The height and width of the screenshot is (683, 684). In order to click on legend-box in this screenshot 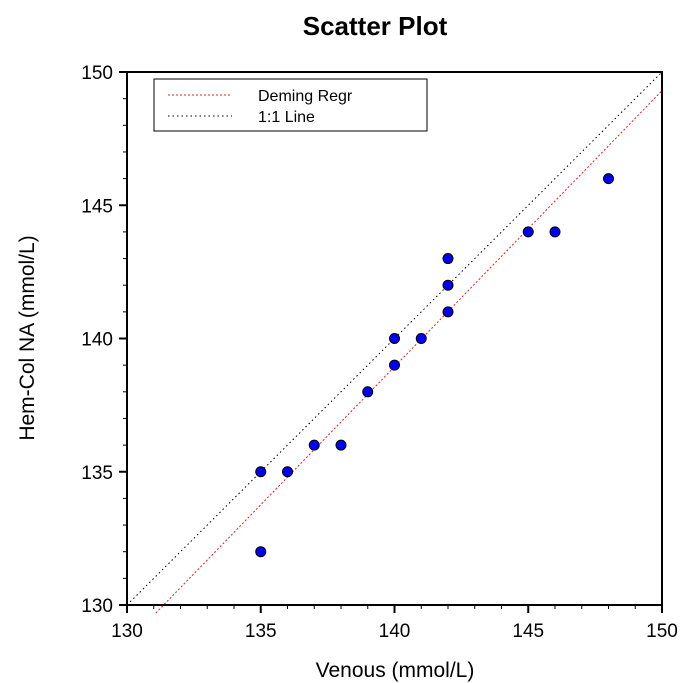, I will do `click(290, 105)`.